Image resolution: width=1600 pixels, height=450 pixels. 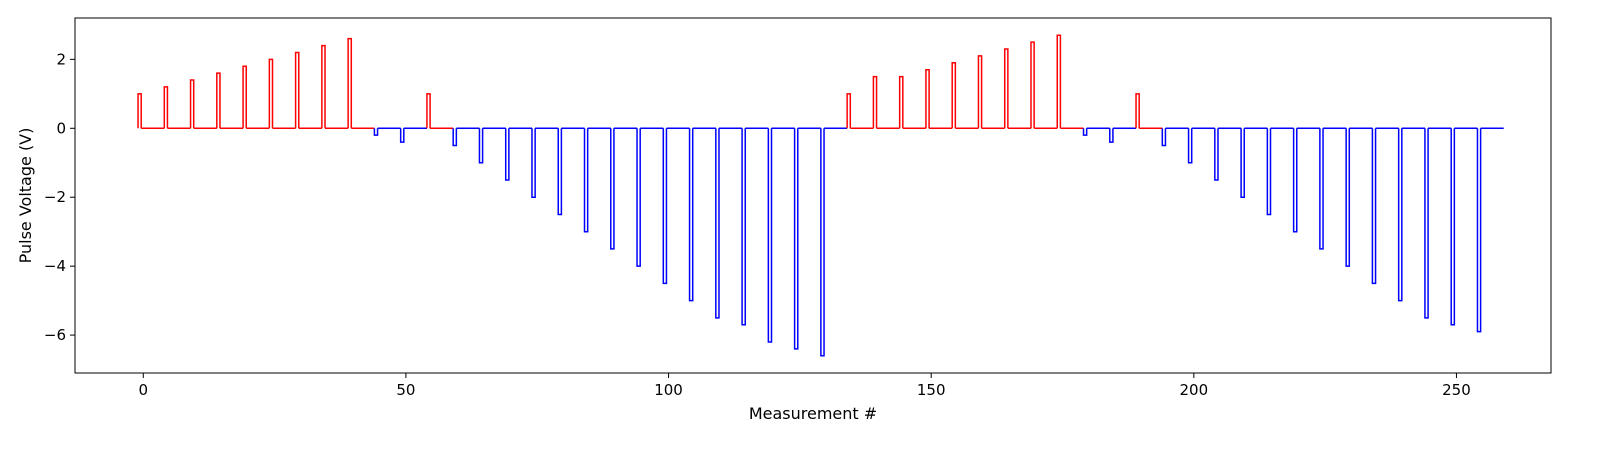 What do you see at coordinates (405, 390) in the screenshot?
I see `x-tick-label: 50` at bounding box center [405, 390].